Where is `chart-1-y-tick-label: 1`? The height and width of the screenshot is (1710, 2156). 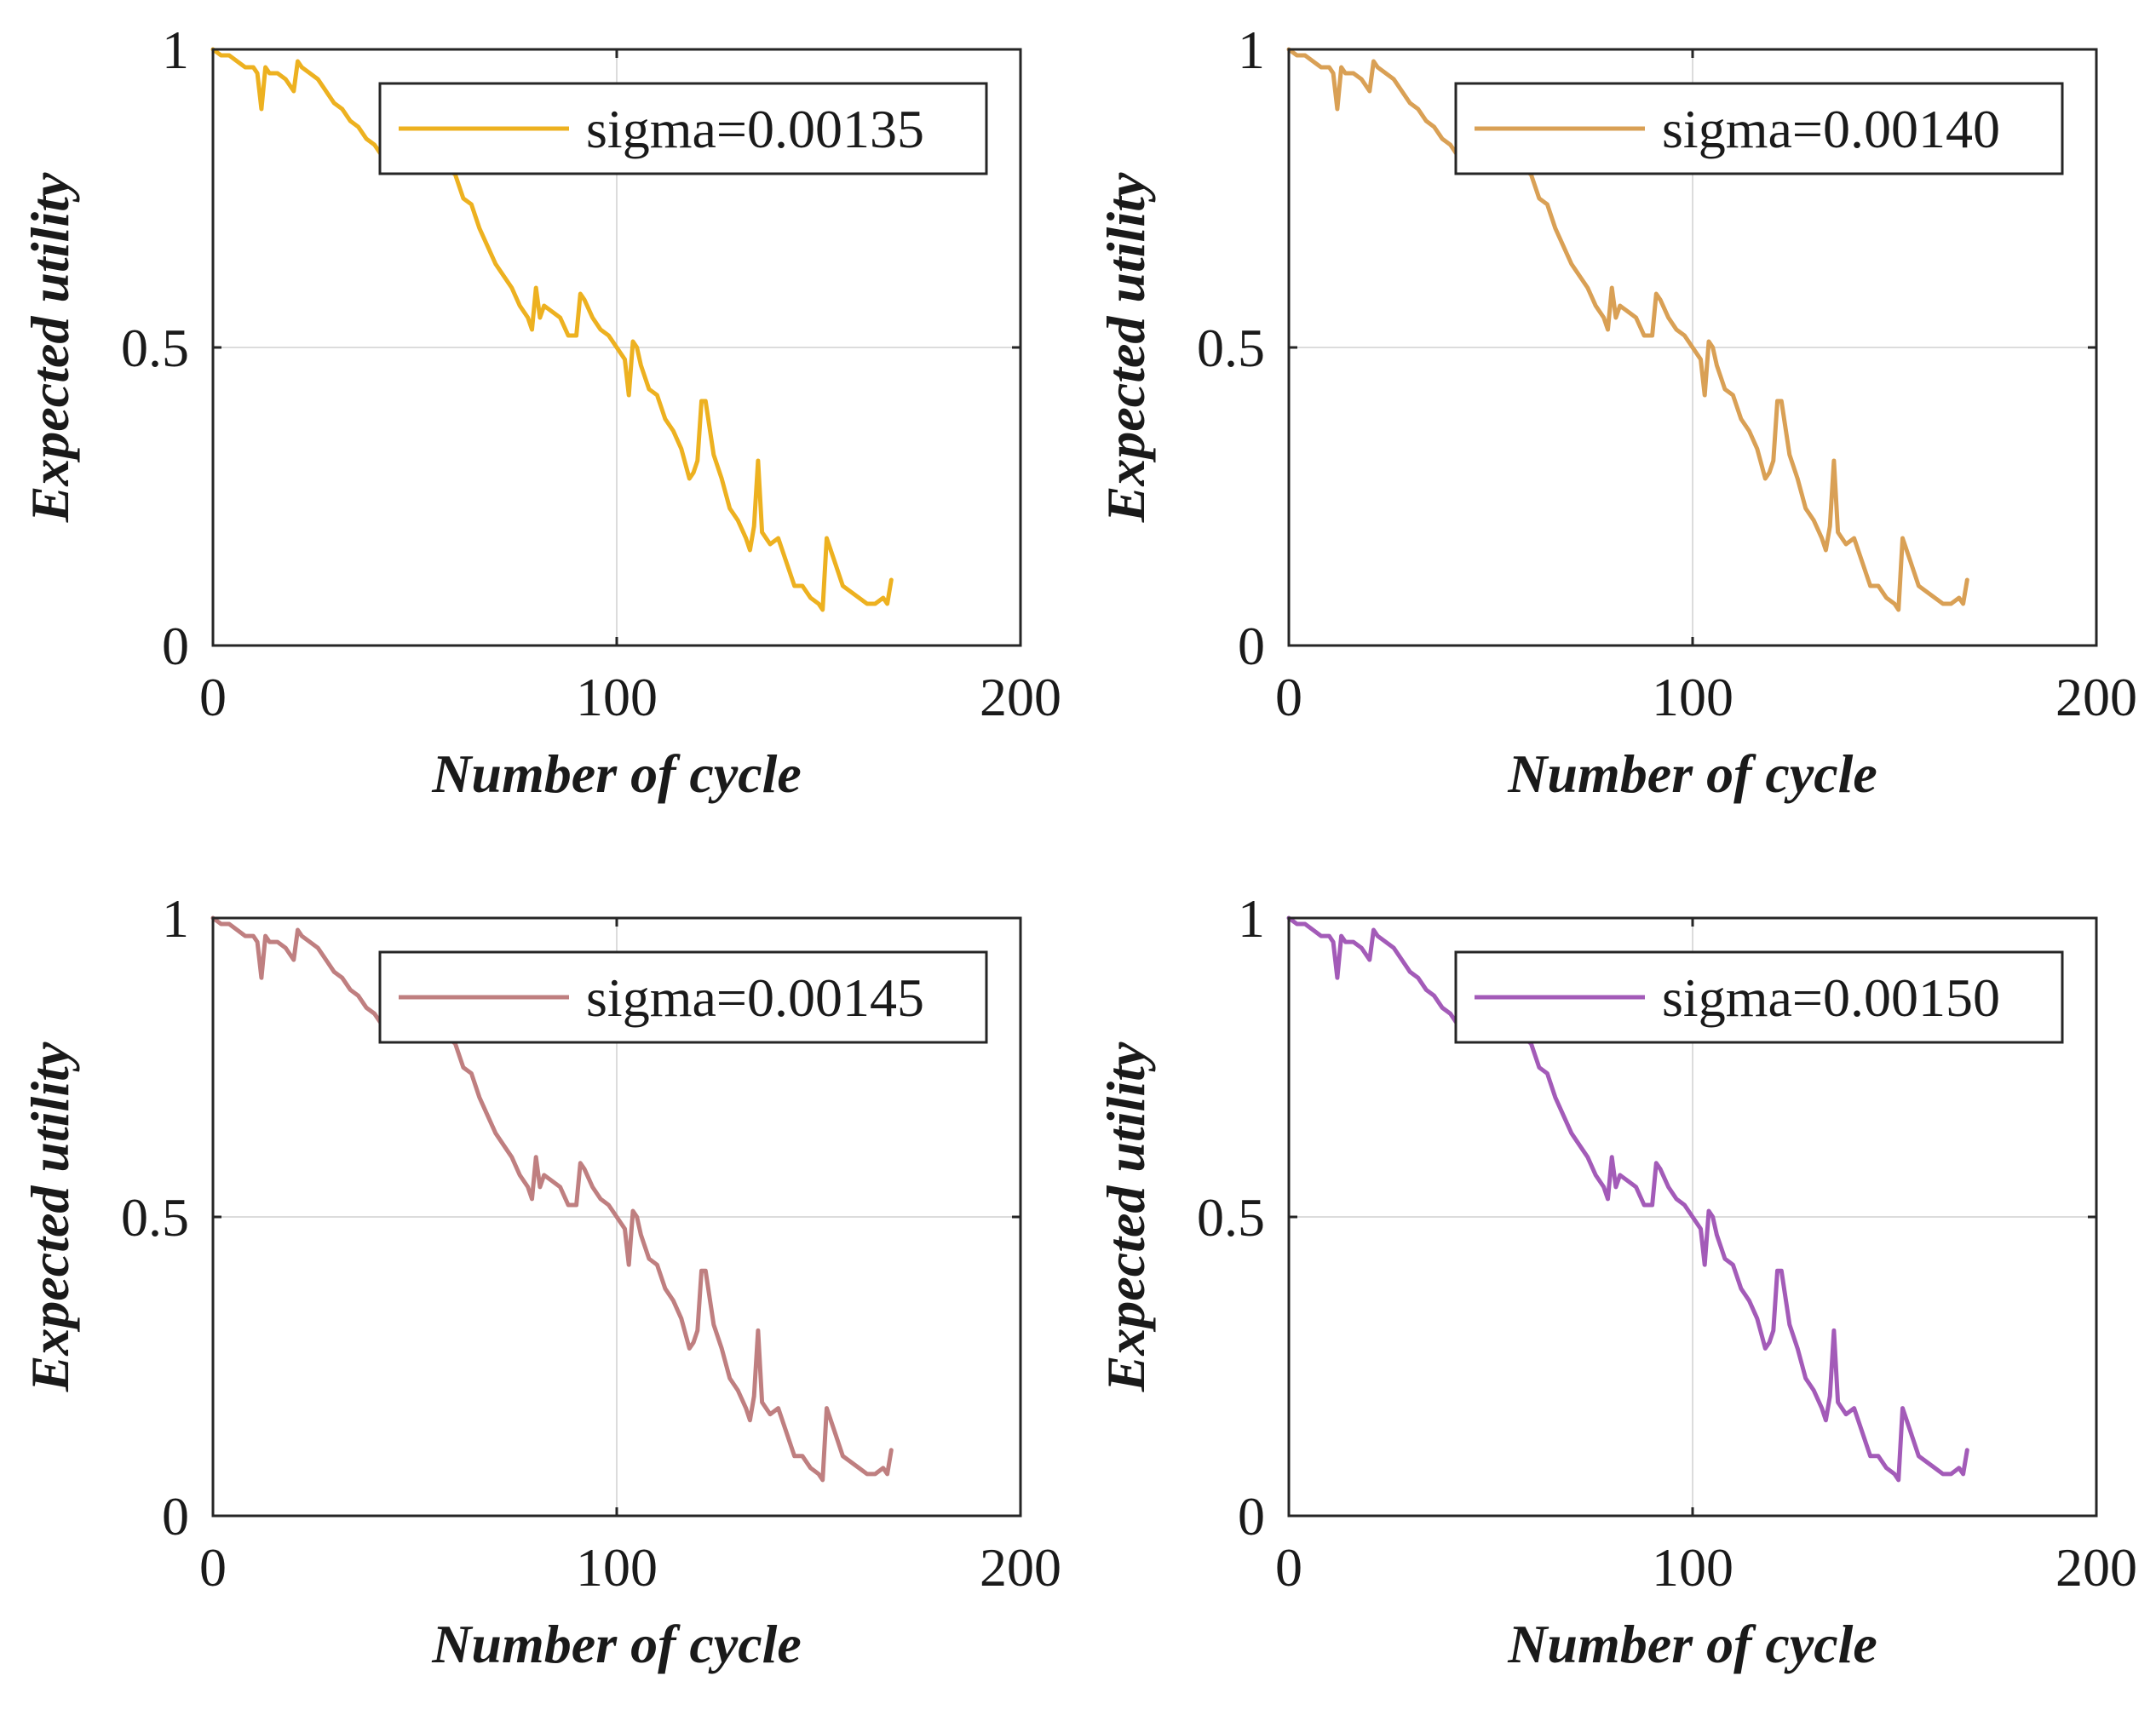
chart-1-y-tick-label: 1 is located at coordinates (175, 50).